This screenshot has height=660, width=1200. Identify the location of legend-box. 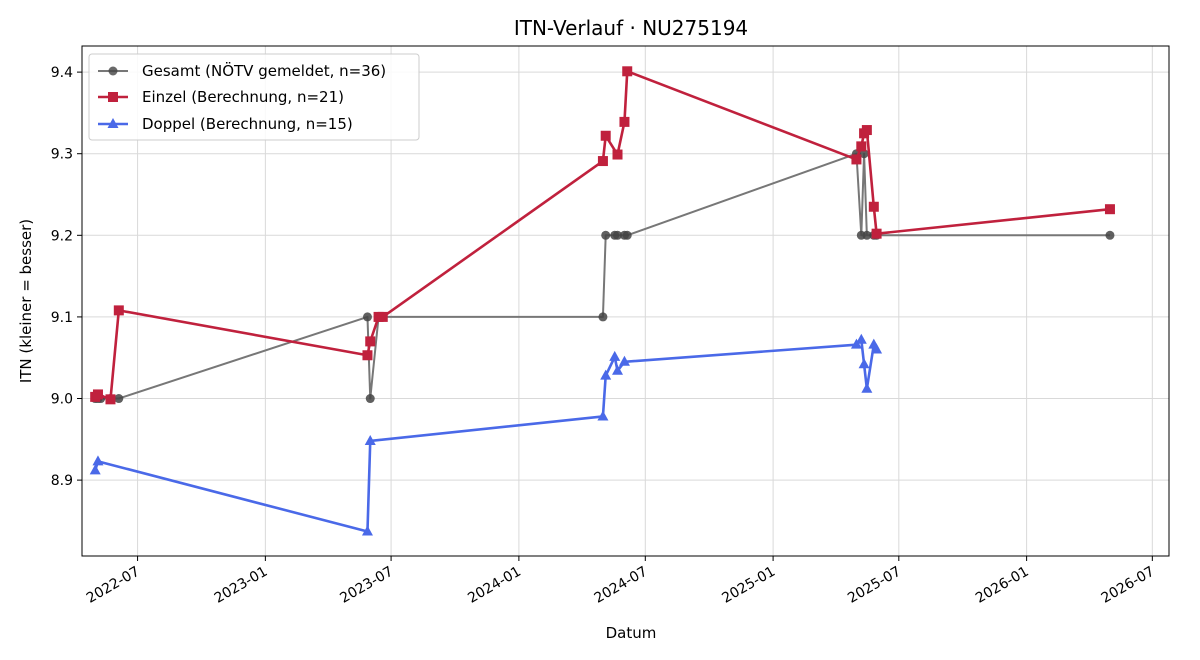
(254, 97).